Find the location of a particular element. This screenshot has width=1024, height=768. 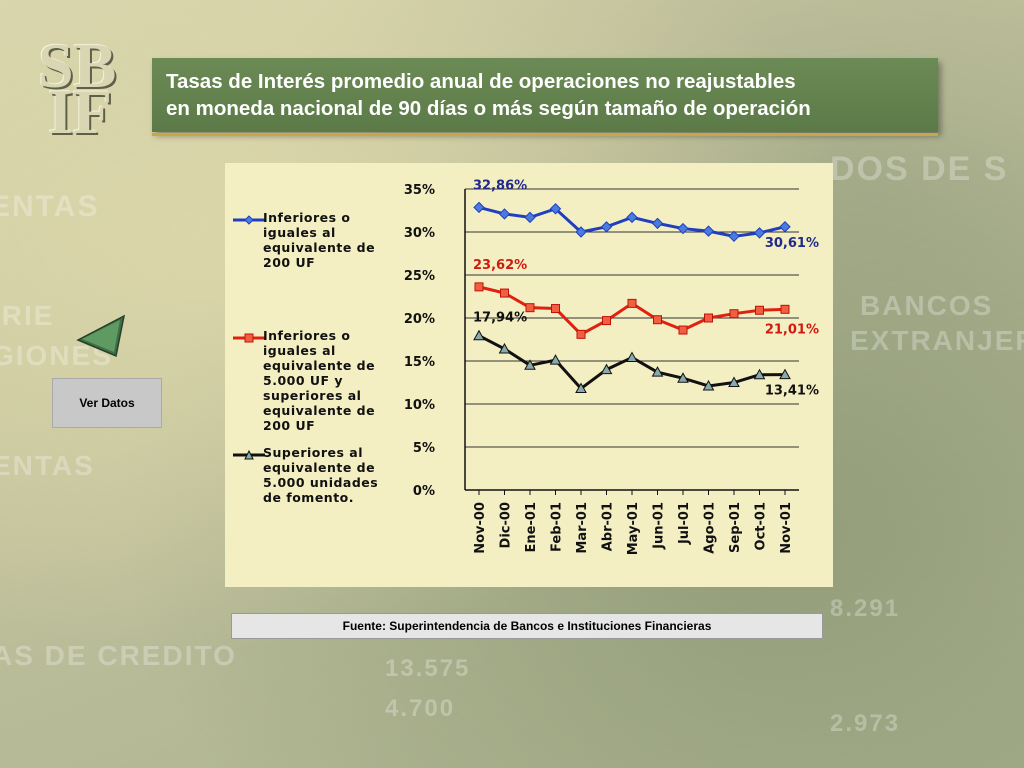

y-tick-label: 30% is located at coordinates (419, 233).